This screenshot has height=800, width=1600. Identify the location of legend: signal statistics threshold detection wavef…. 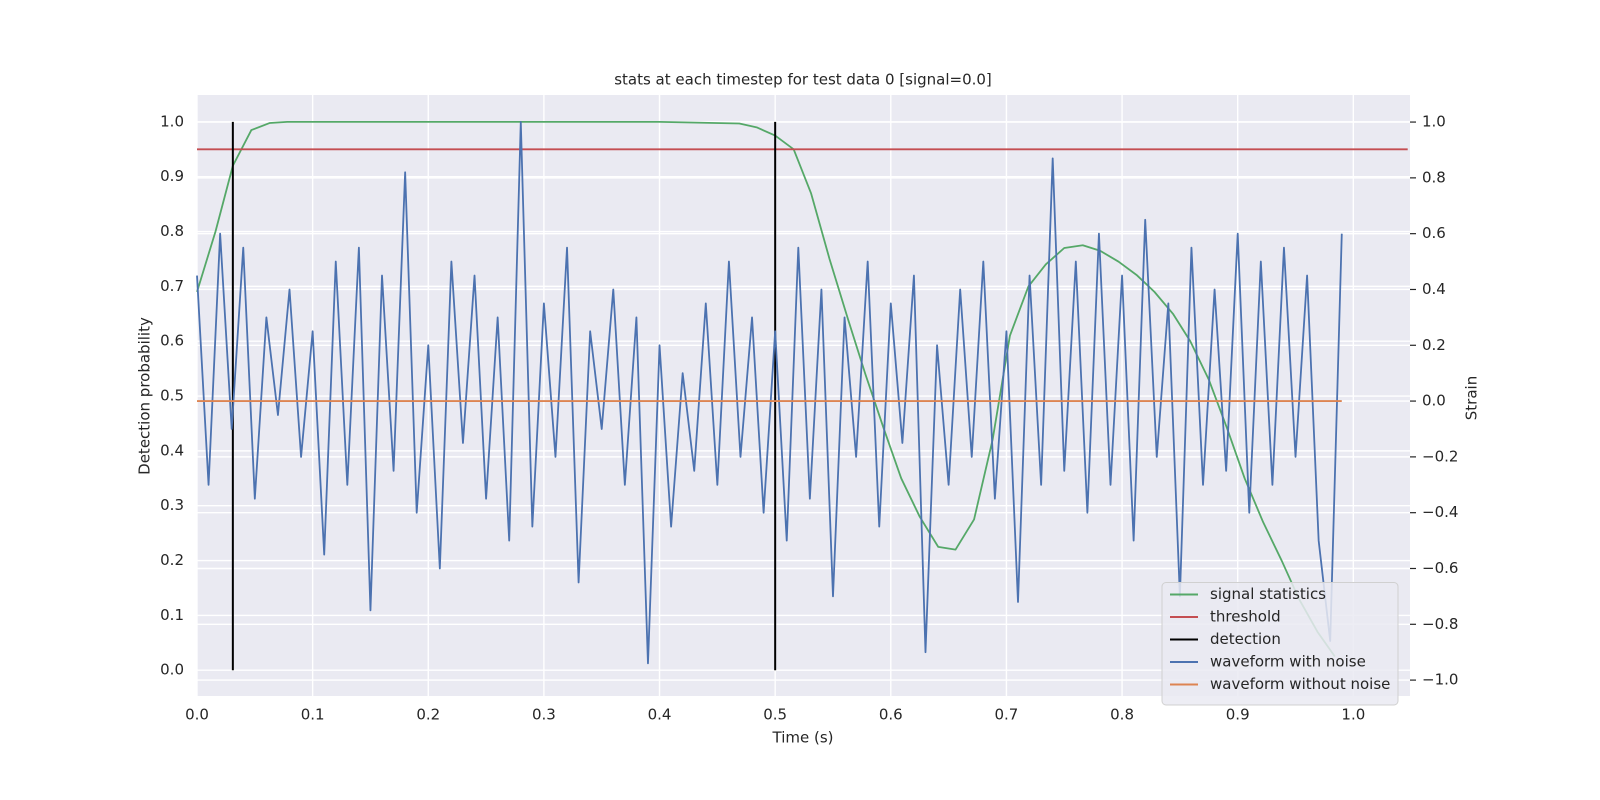
(1280, 644).